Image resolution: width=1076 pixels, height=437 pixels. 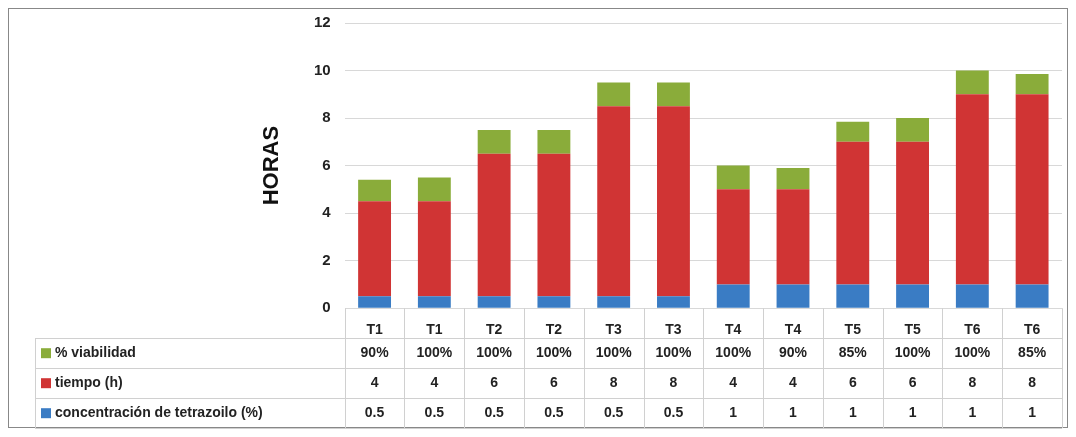 I want to click on legend-label: concentración de tetrazoilo (%), so click(x=159, y=412).